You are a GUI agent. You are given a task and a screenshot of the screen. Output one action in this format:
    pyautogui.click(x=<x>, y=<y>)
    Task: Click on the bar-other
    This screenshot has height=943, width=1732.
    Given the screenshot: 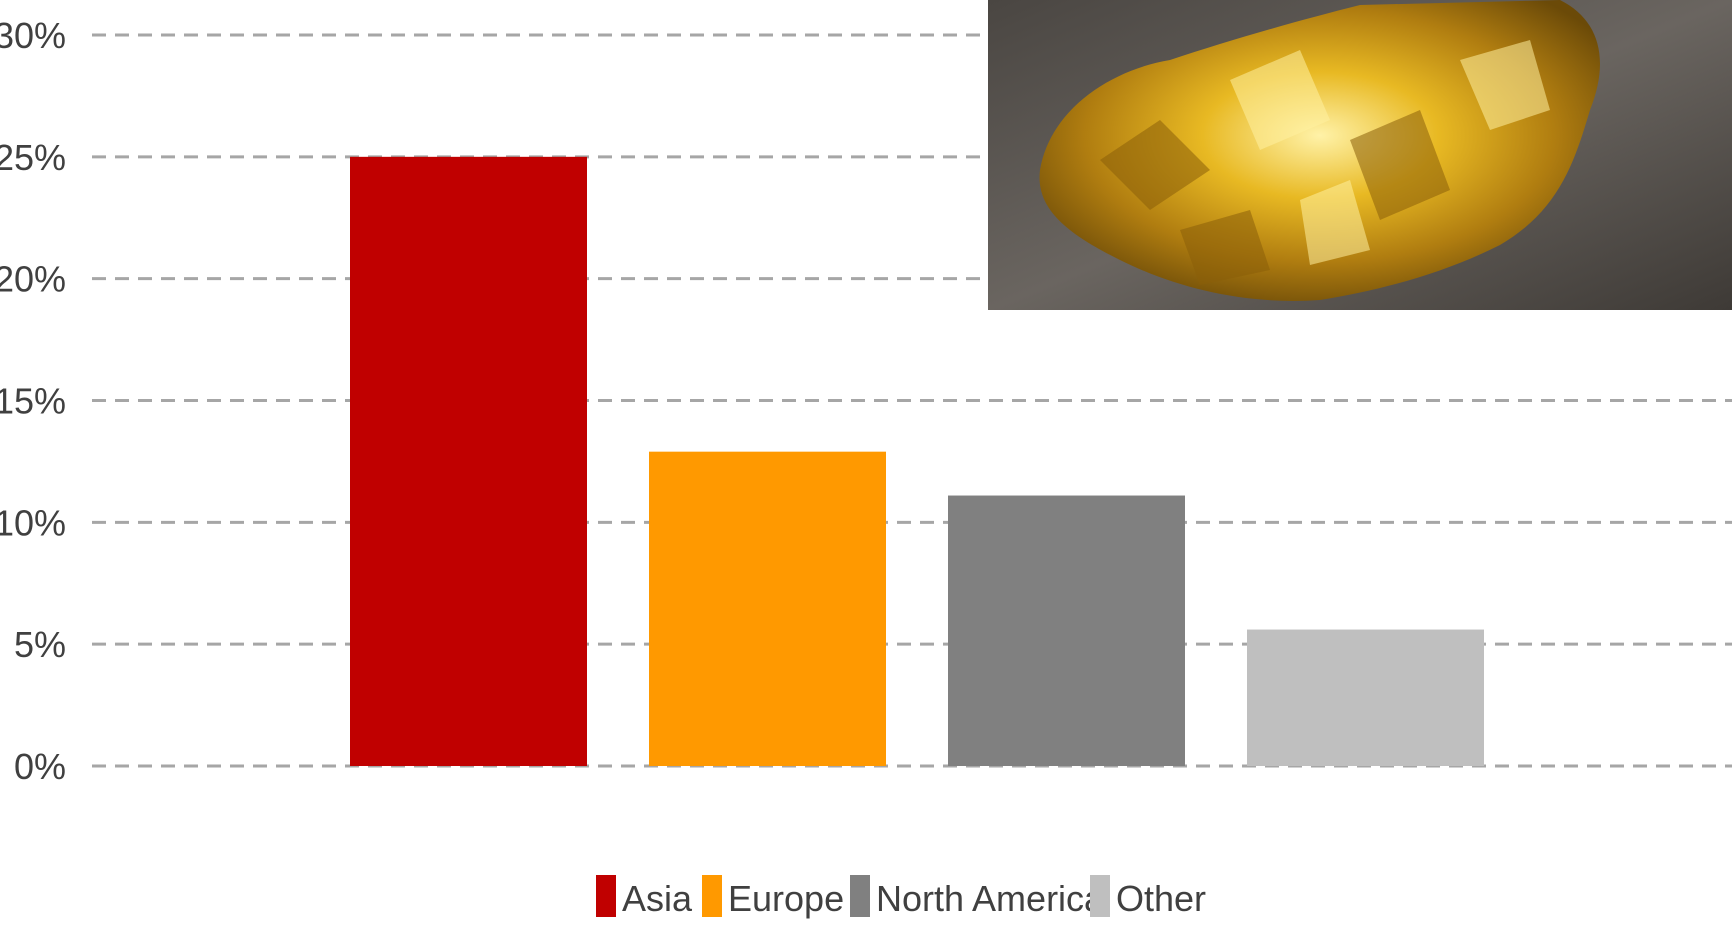 What is the action you would take?
    pyautogui.click(x=1365, y=697)
    